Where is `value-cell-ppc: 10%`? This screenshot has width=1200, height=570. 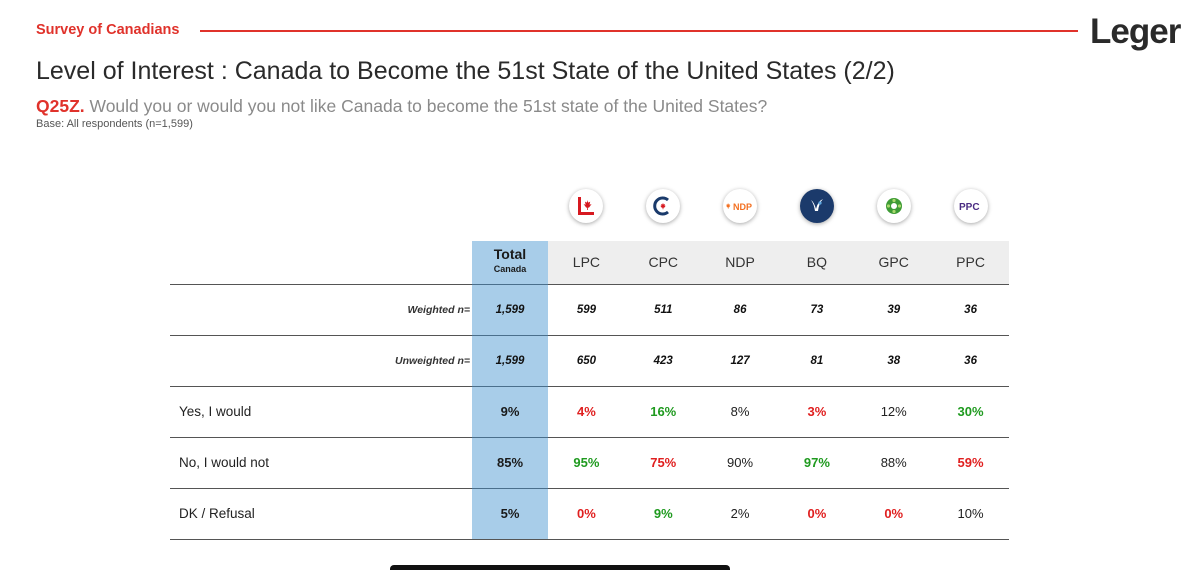 value-cell-ppc: 10% is located at coordinates (970, 513).